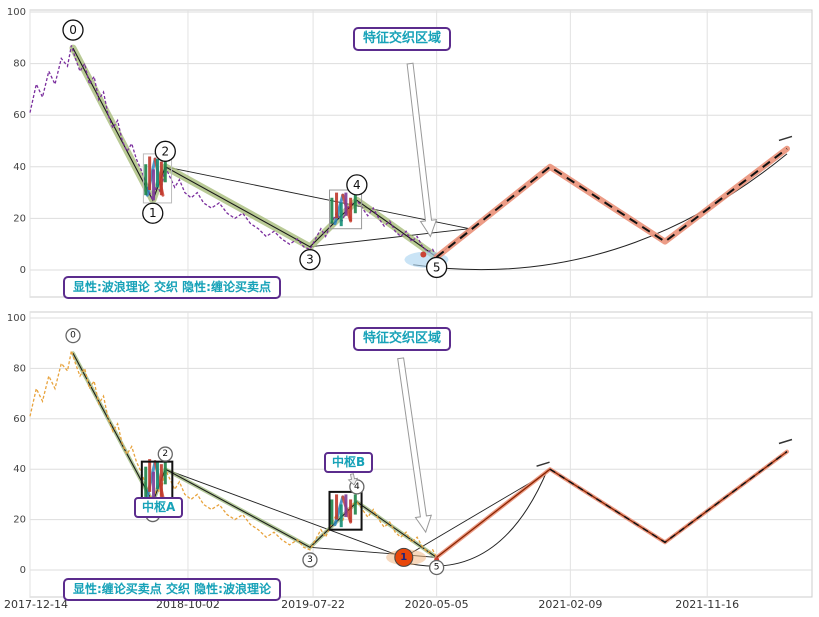  What do you see at coordinates (172, 287) in the screenshot?
I see `legend-top: 显性:波浪理论 交织 隐性:缠论买卖点` at bounding box center [172, 287].